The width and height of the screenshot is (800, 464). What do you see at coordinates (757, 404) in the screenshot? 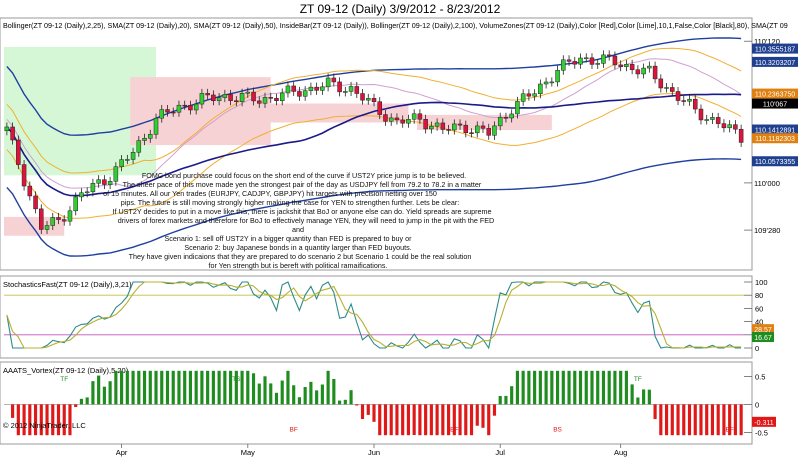
I see `vortex-tick-label: 0` at bounding box center [757, 404].